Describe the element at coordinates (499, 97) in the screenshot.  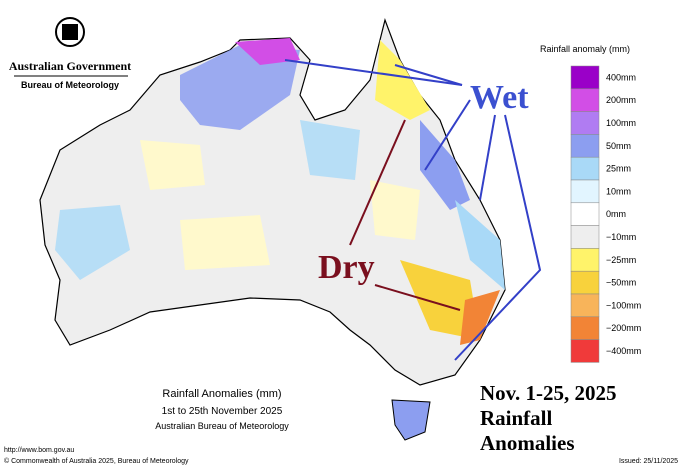
I see `wet-label: Wet` at that location.